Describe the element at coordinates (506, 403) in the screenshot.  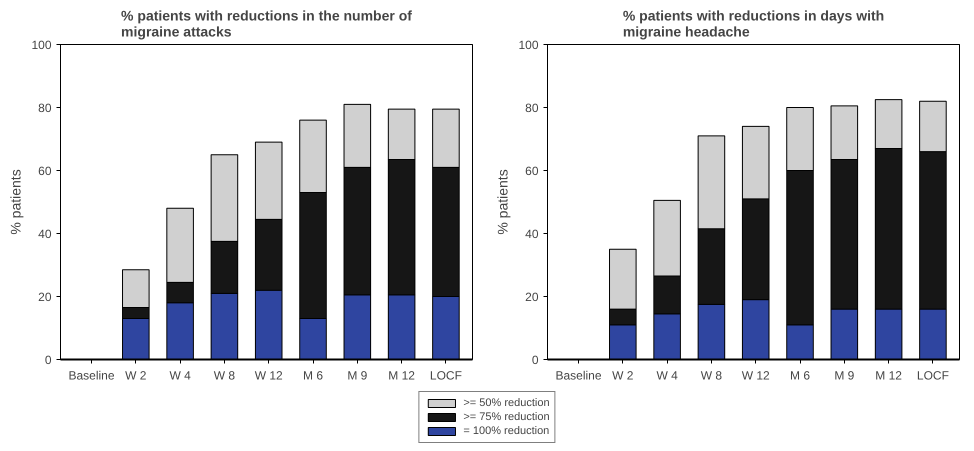
I see `legend-label: >= 50% reduction` at that location.